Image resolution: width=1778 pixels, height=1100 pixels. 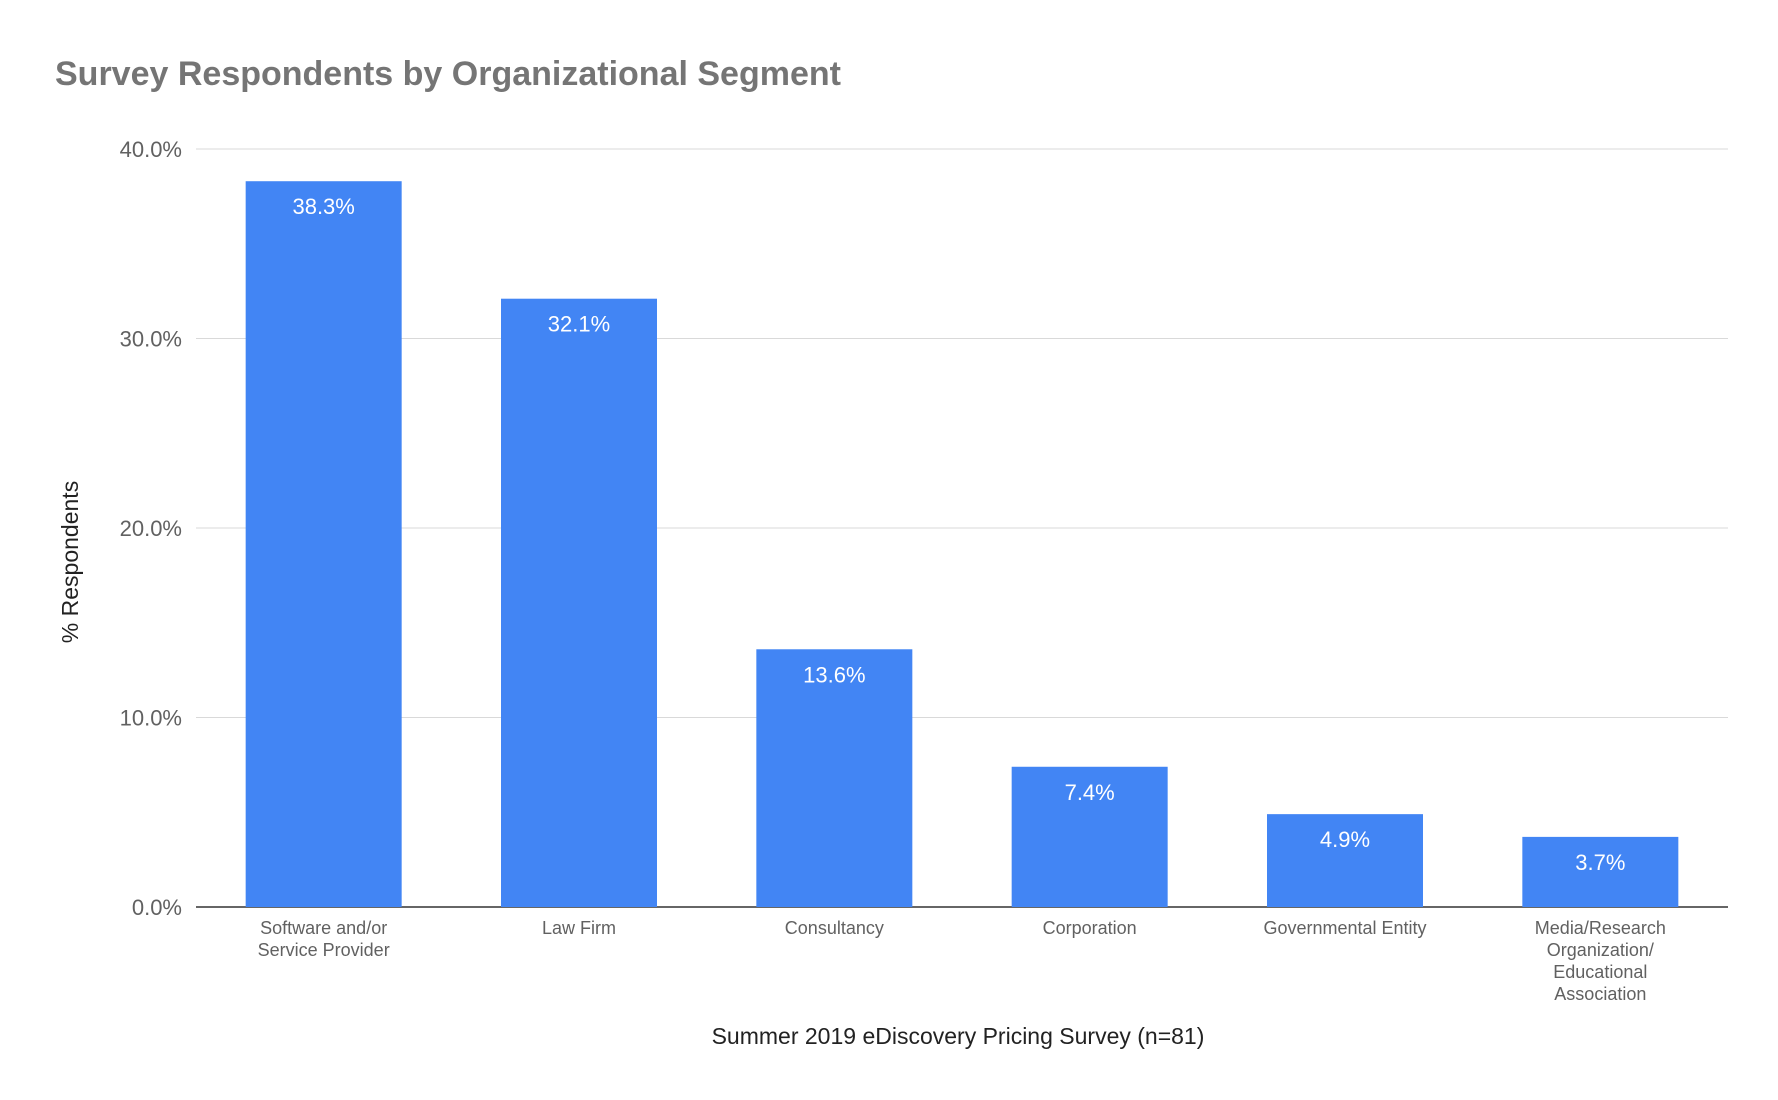 I want to click on y-axis-title: % Respondents, so click(x=70, y=562).